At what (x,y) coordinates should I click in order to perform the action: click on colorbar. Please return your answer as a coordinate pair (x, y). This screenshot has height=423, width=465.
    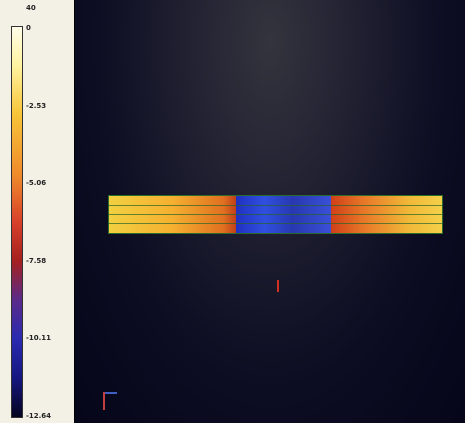
    Looking at the image, I should click on (17, 222).